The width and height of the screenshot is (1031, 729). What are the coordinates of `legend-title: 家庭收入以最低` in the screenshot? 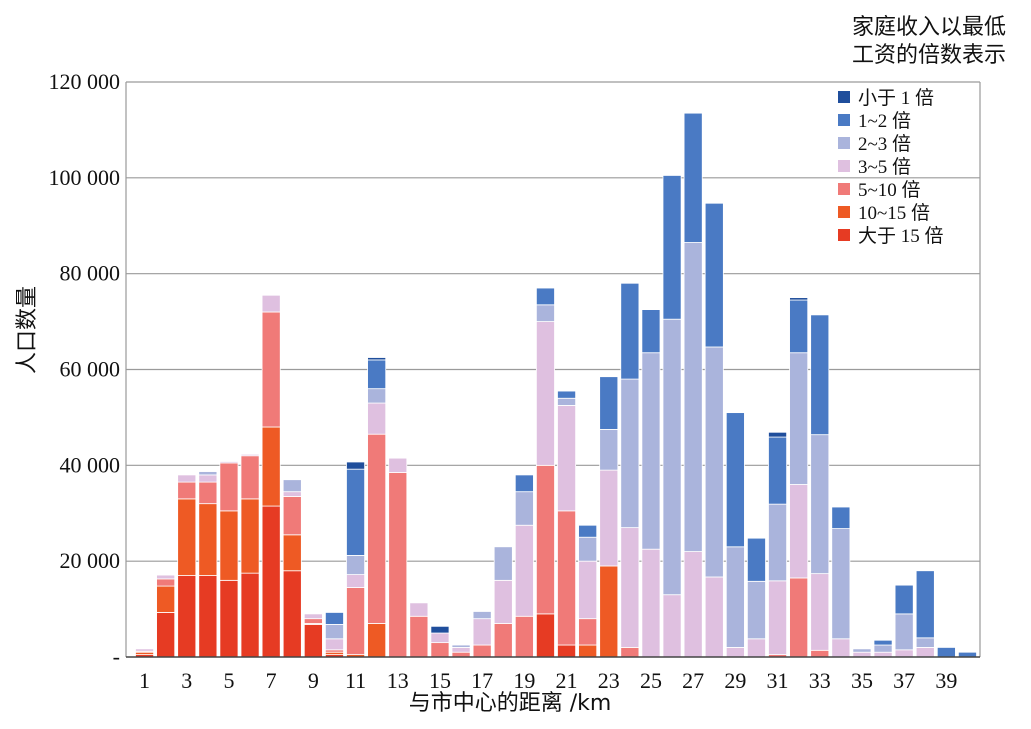 It's located at (929, 27).